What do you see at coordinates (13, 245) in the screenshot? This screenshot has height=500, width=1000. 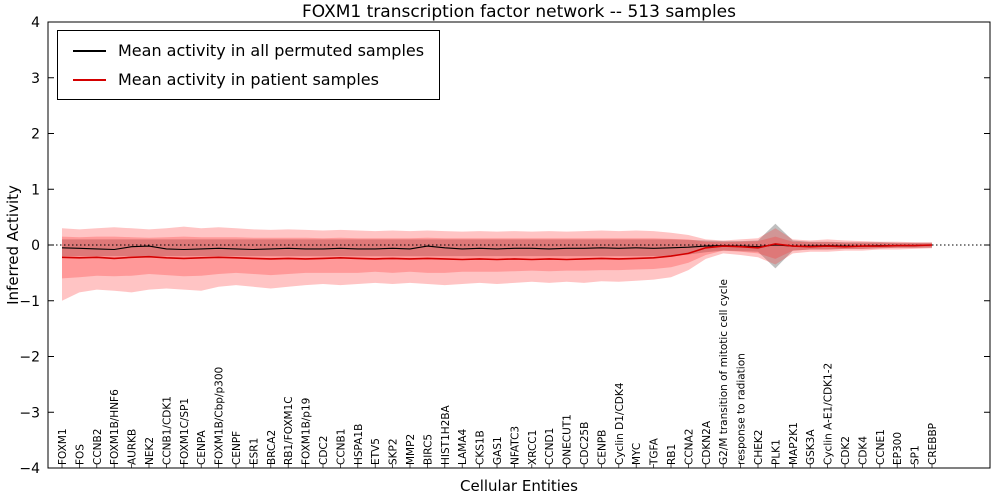 I see `y-axis-label: Inferred Activity` at bounding box center [13, 245].